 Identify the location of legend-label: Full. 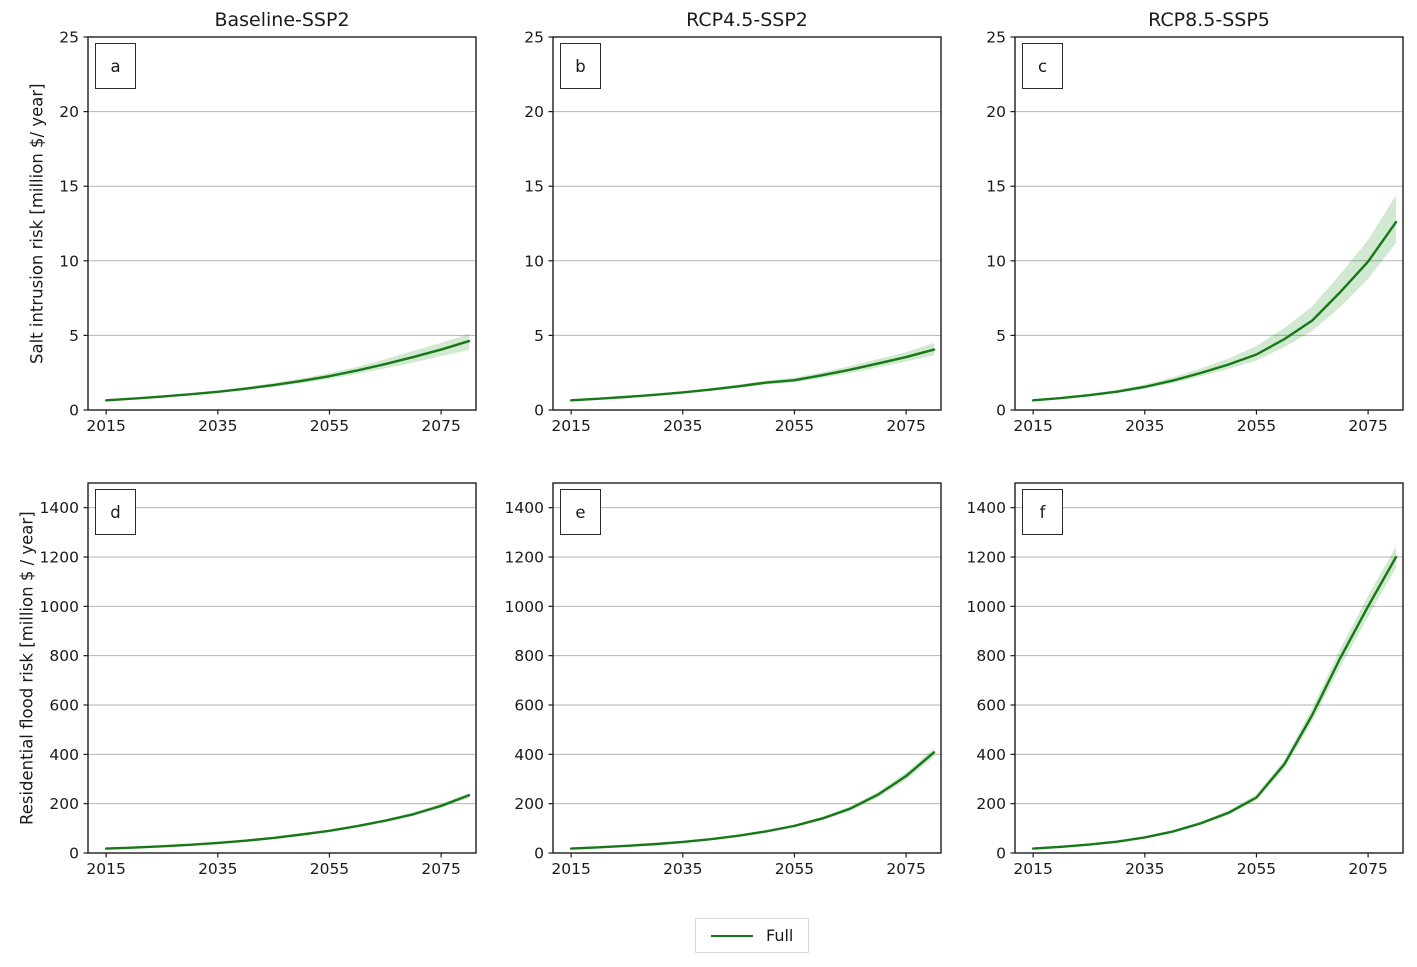
(780, 935).